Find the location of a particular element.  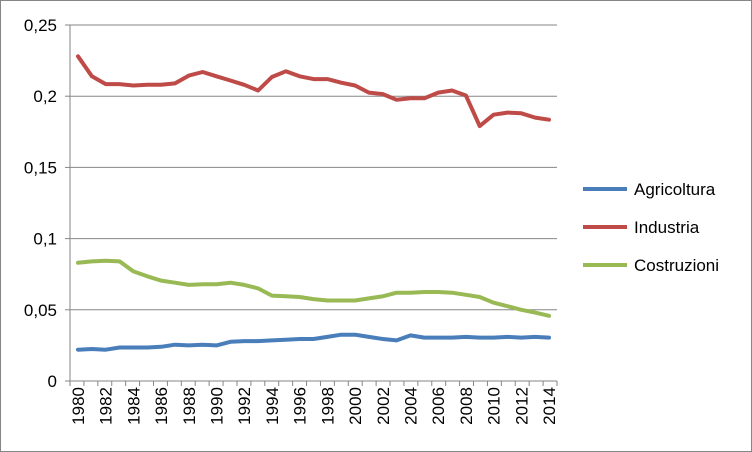

x-tick-label: 2012 is located at coordinates (521, 406).